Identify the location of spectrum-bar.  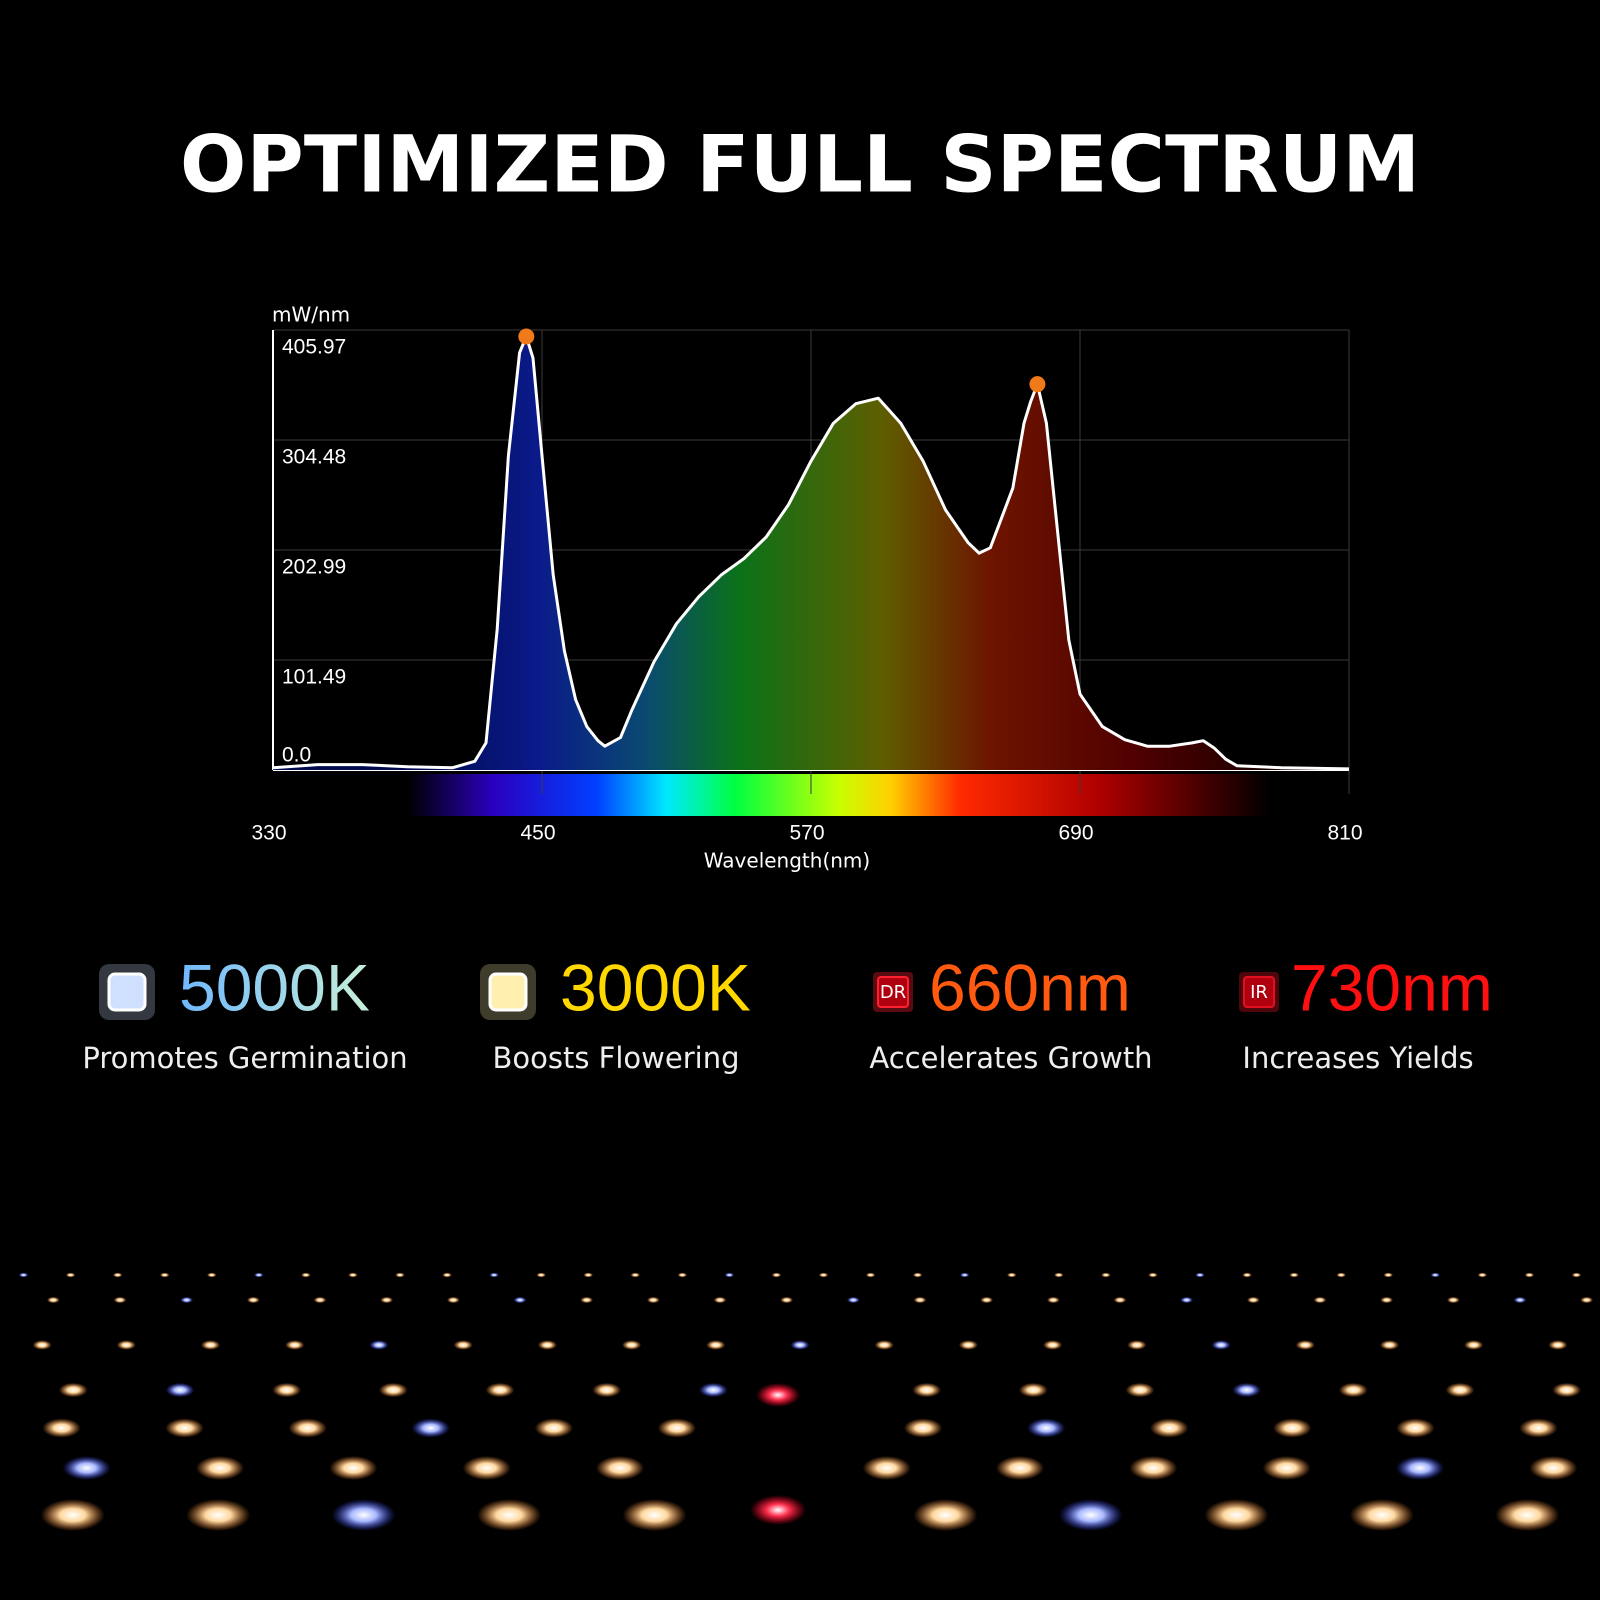
(839, 795).